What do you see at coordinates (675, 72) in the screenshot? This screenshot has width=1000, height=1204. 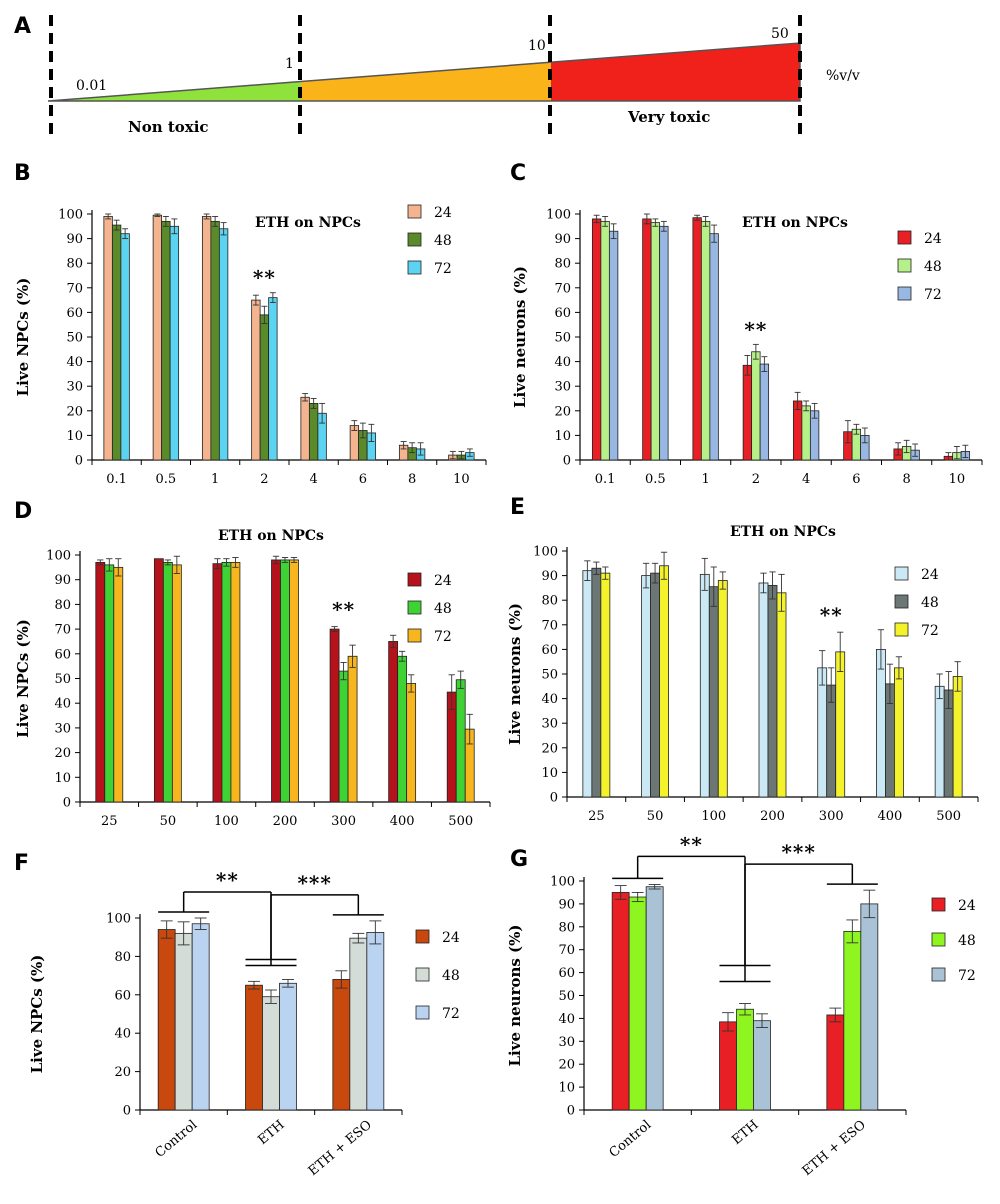 I see `scale-zone-very-toxic` at bounding box center [675, 72].